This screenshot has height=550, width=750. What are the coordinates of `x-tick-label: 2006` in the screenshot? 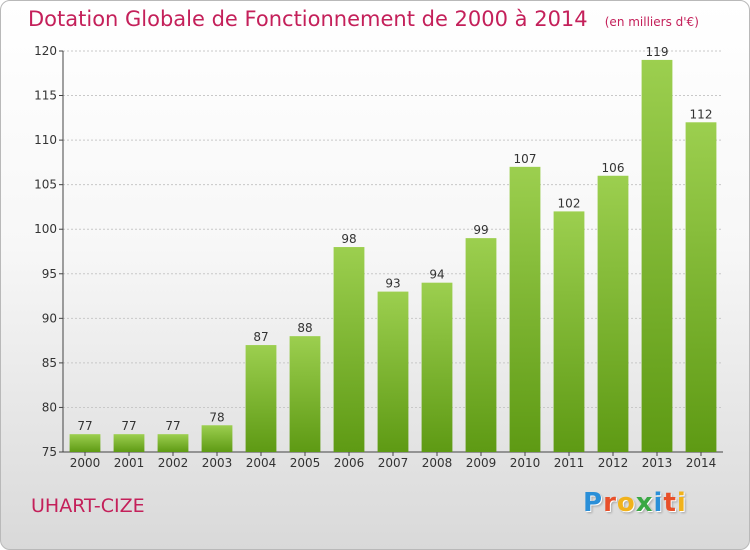 It's located at (349, 463).